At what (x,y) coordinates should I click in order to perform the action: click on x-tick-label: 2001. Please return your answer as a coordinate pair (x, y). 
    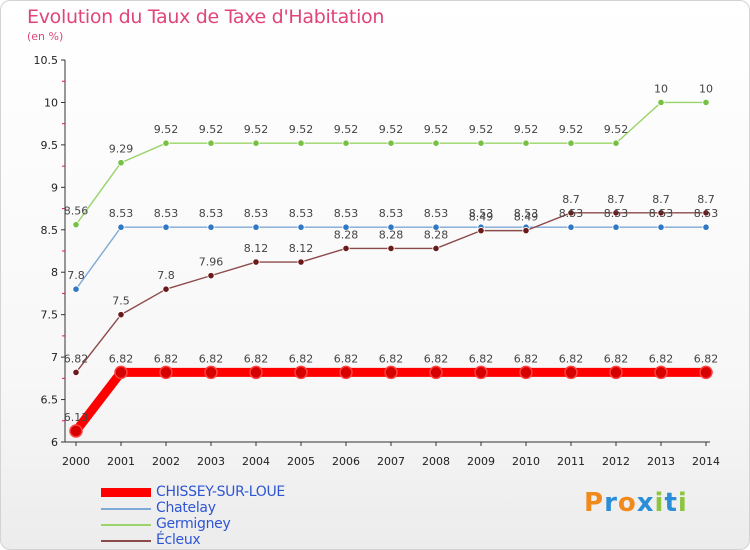
    Looking at the image, I should click on (121, 461).